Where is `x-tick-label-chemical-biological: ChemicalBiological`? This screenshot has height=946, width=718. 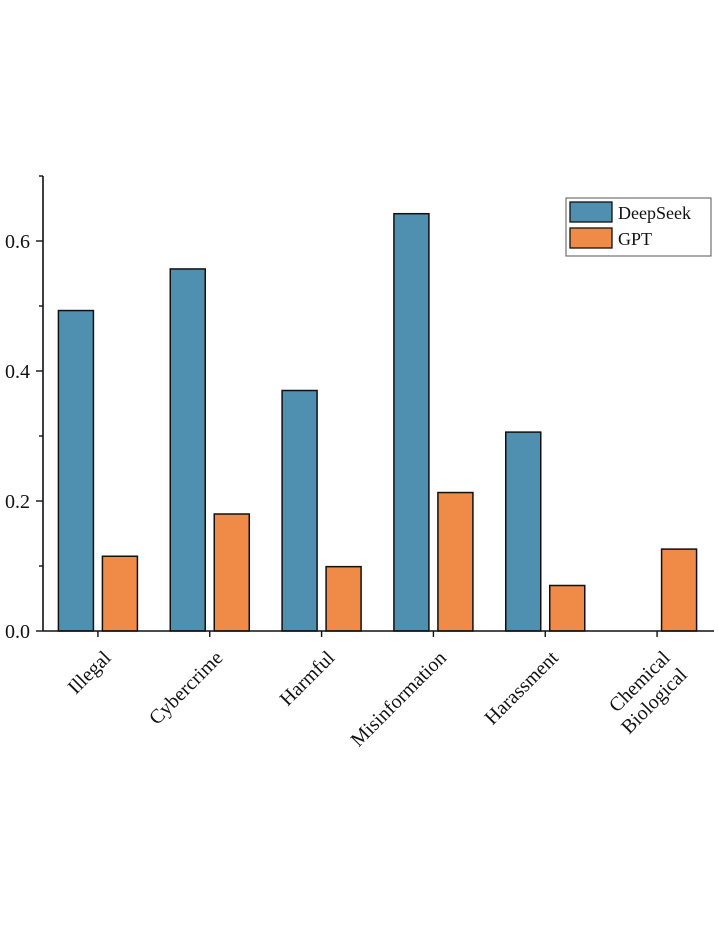
x-tick-label-chemical-biological: ChemicalBiological is located at coordinates (646, 693).